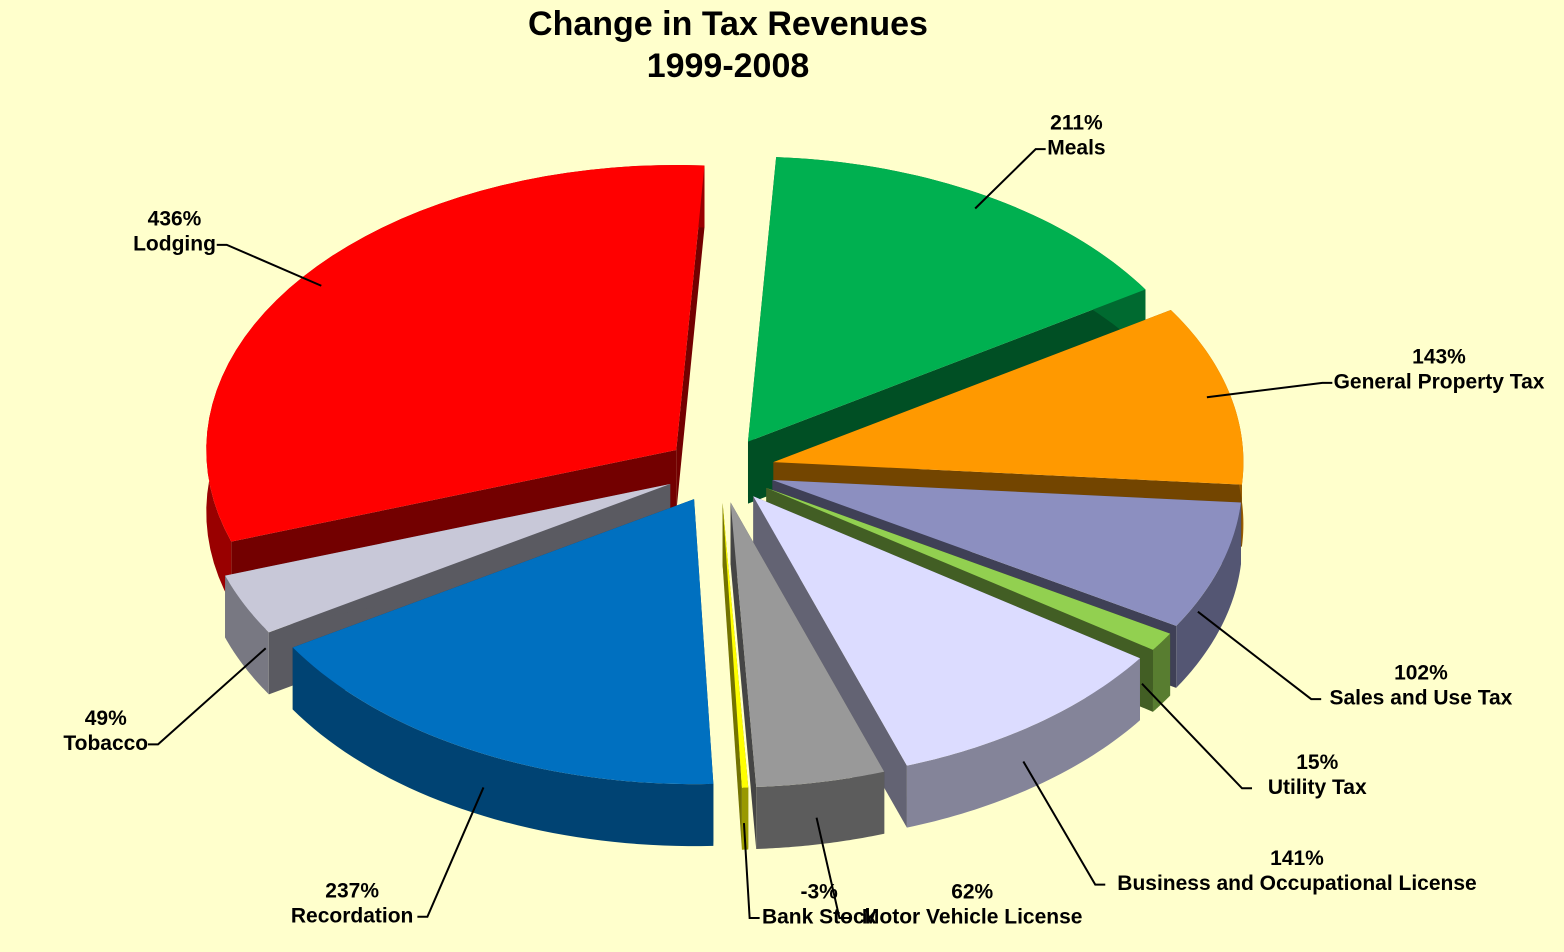 The width and height of the screenshot is (1564, 952). I want to click on category-label: Utility Tax, so click(1317, 787).